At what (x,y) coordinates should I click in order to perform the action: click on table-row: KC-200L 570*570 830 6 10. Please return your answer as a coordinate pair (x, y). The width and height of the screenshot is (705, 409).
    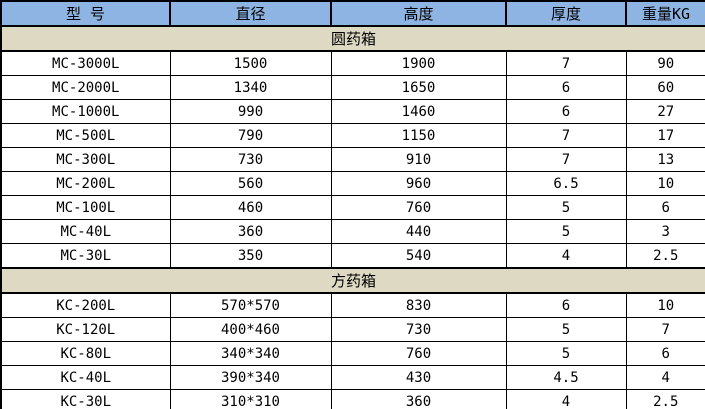
    Looking at the image, I should click on (352, 305).